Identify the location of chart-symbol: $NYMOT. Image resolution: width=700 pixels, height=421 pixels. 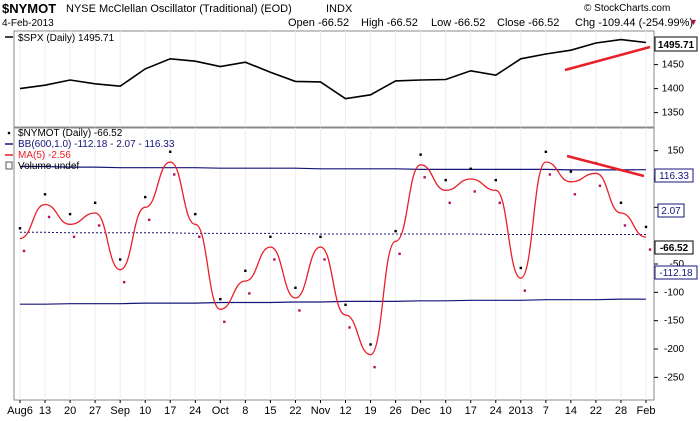
(29, 8).